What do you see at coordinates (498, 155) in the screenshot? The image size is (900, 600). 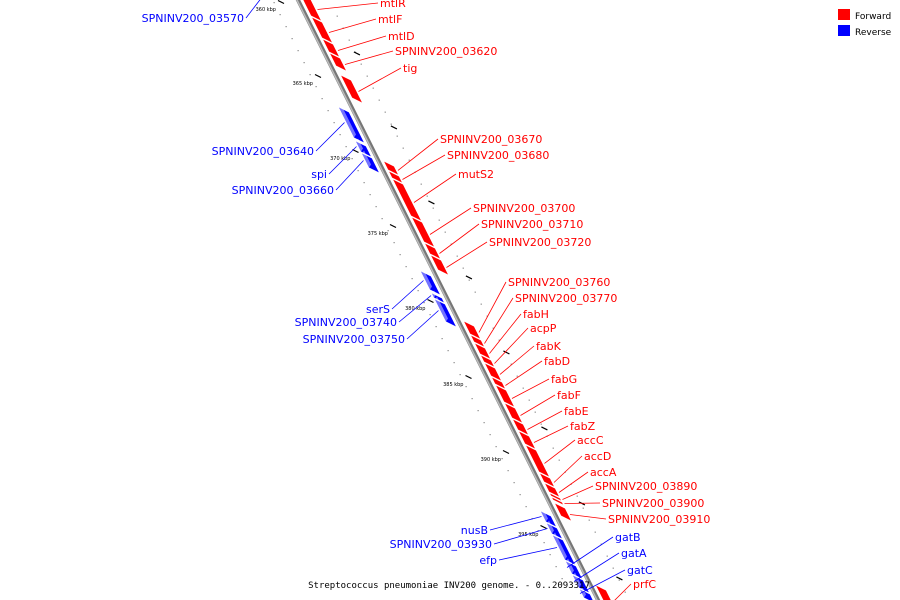 I see `gene-label-SPNINV200_03680: SPNINV200_03680` at bounding box center [498, 155].